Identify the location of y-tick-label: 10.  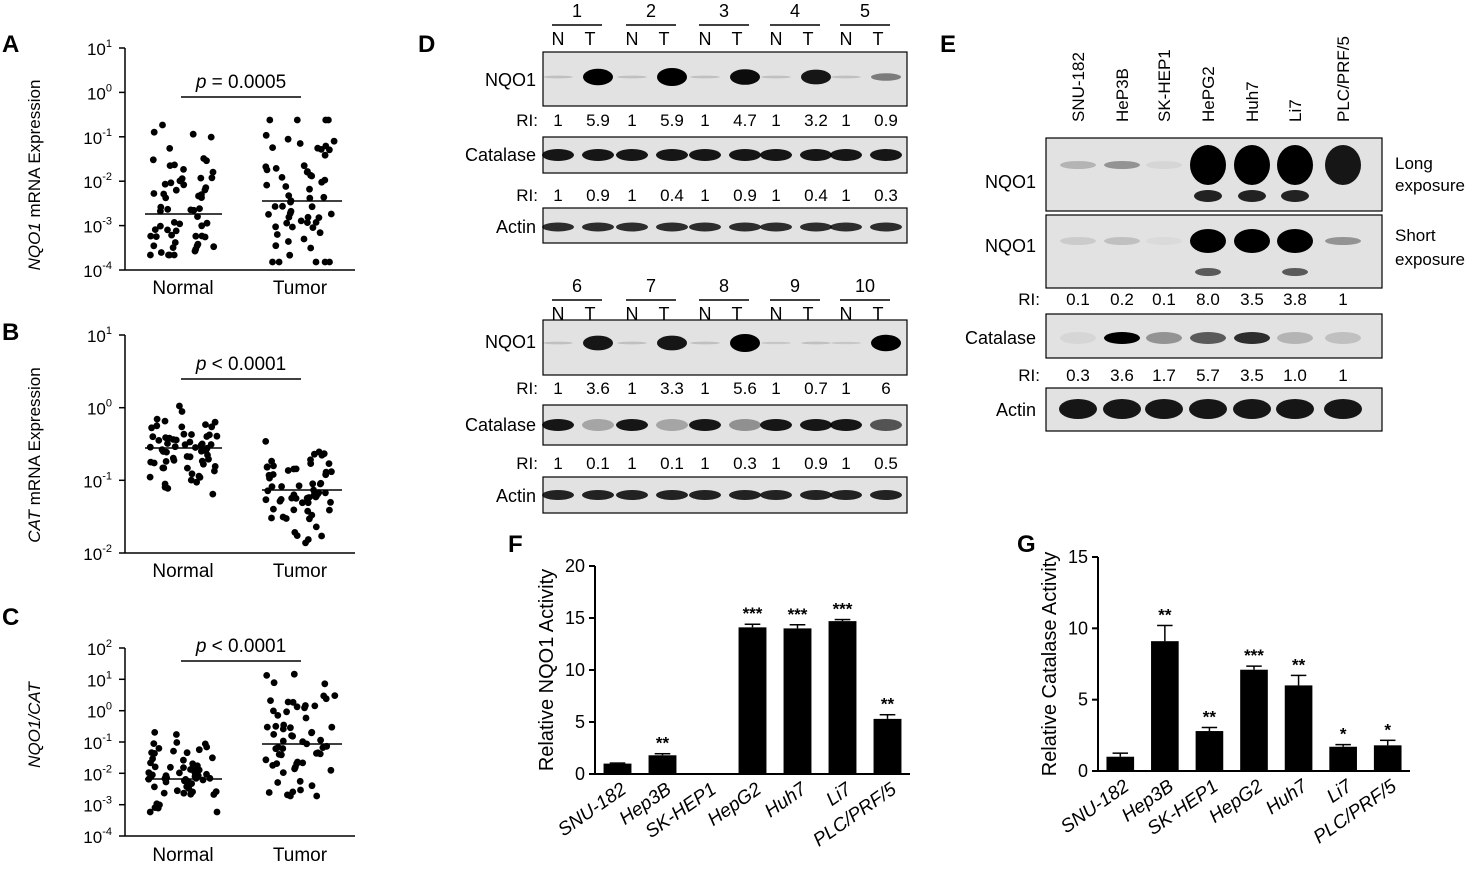
(1078, 628).